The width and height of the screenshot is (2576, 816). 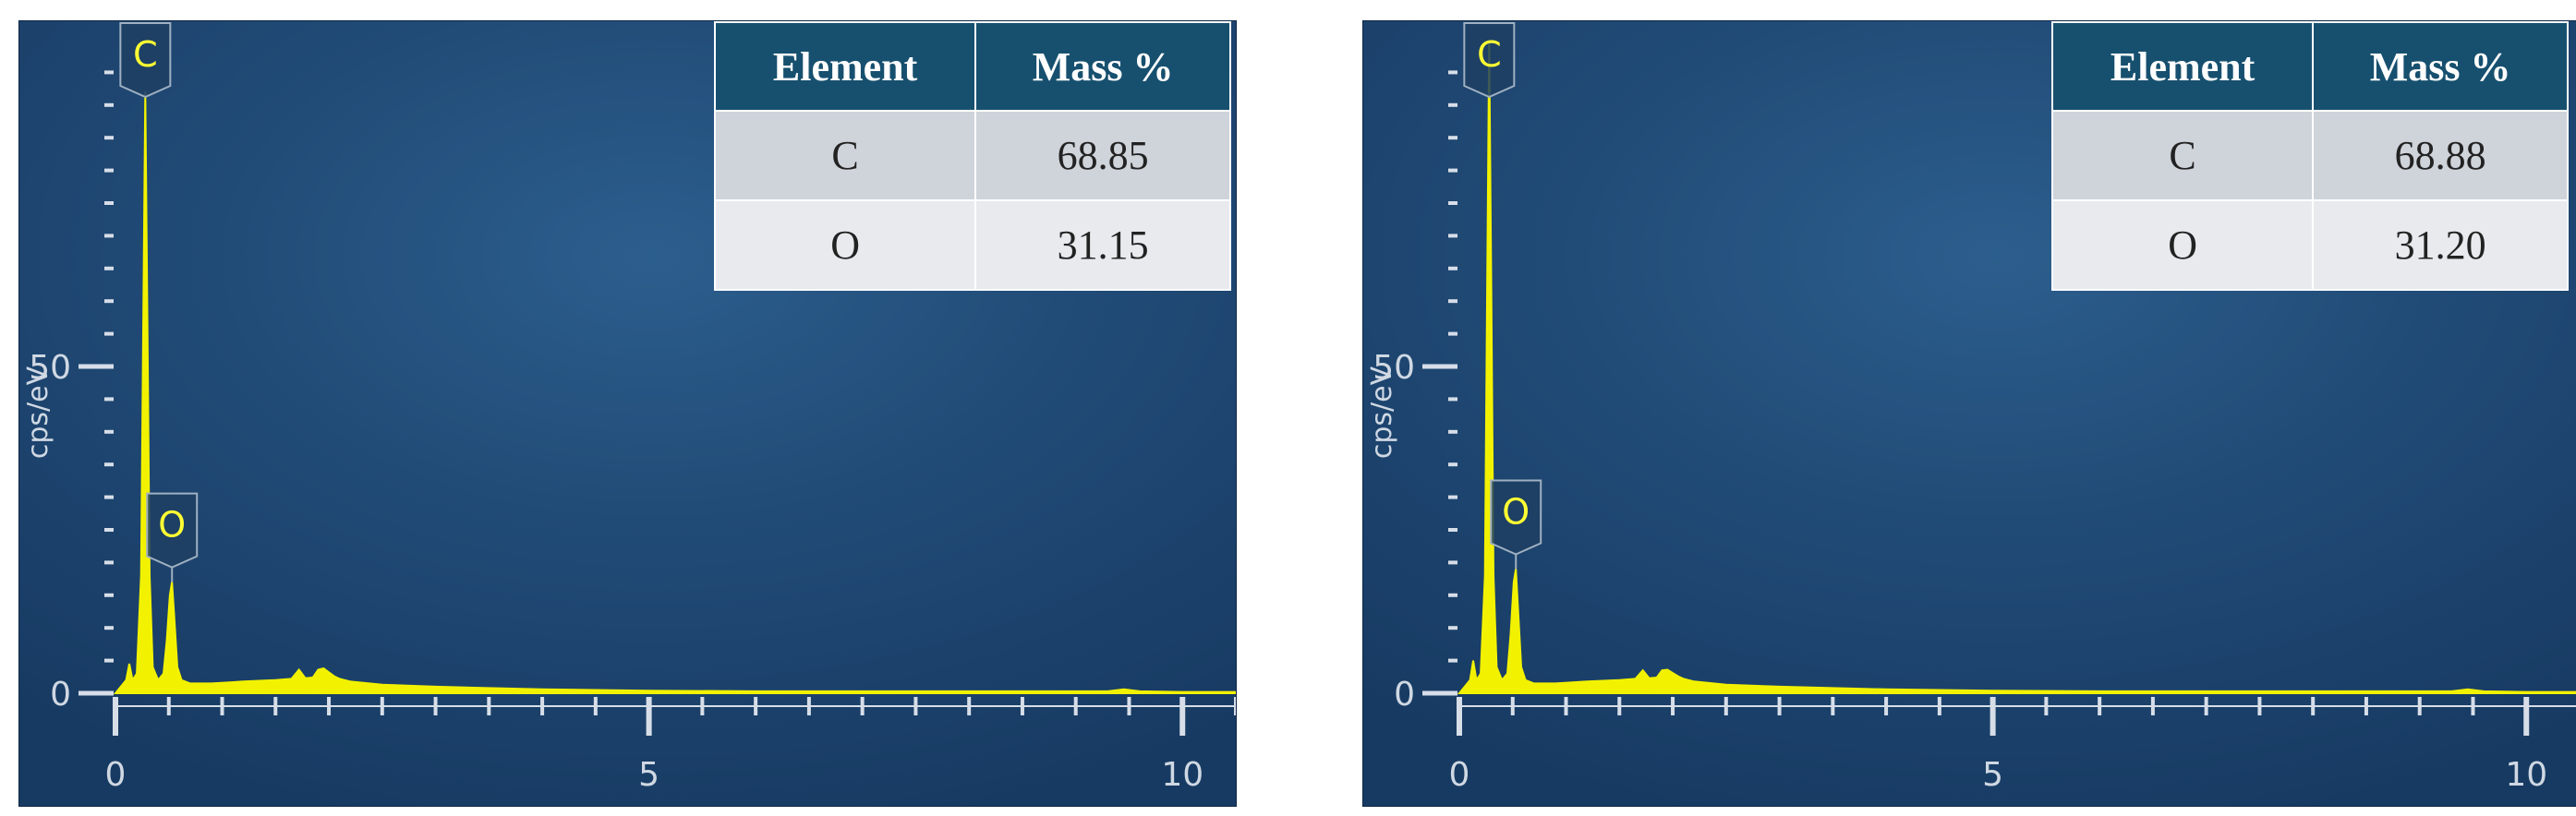 I want to click on cell-mass: 68.85, so click(x=1102, y=155).